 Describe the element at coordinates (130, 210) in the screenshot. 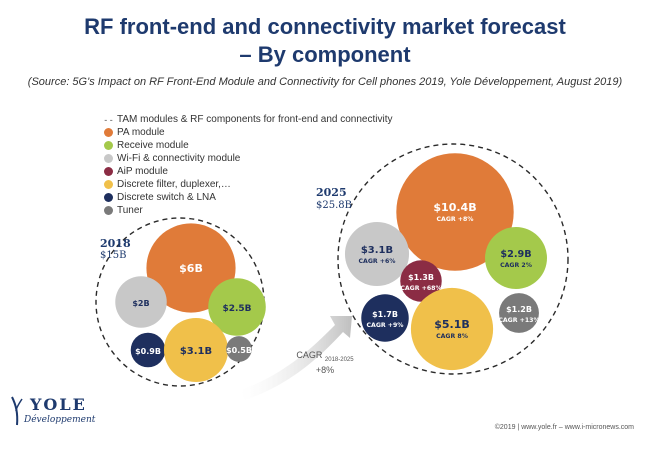

I see `legend-label: Tuner` at that location.